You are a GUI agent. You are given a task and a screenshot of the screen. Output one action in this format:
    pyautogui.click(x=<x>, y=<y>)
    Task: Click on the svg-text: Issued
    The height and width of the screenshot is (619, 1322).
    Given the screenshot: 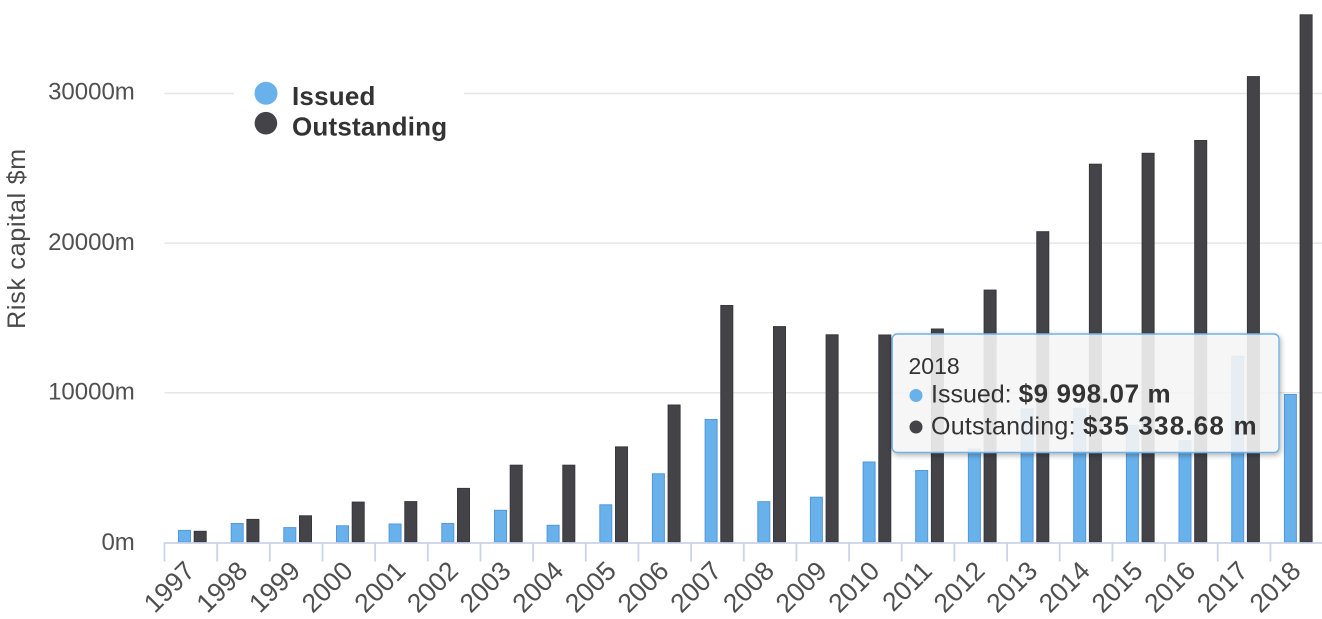 What is the action you would take?
    pyautogui.click(x=334, y=96)
    